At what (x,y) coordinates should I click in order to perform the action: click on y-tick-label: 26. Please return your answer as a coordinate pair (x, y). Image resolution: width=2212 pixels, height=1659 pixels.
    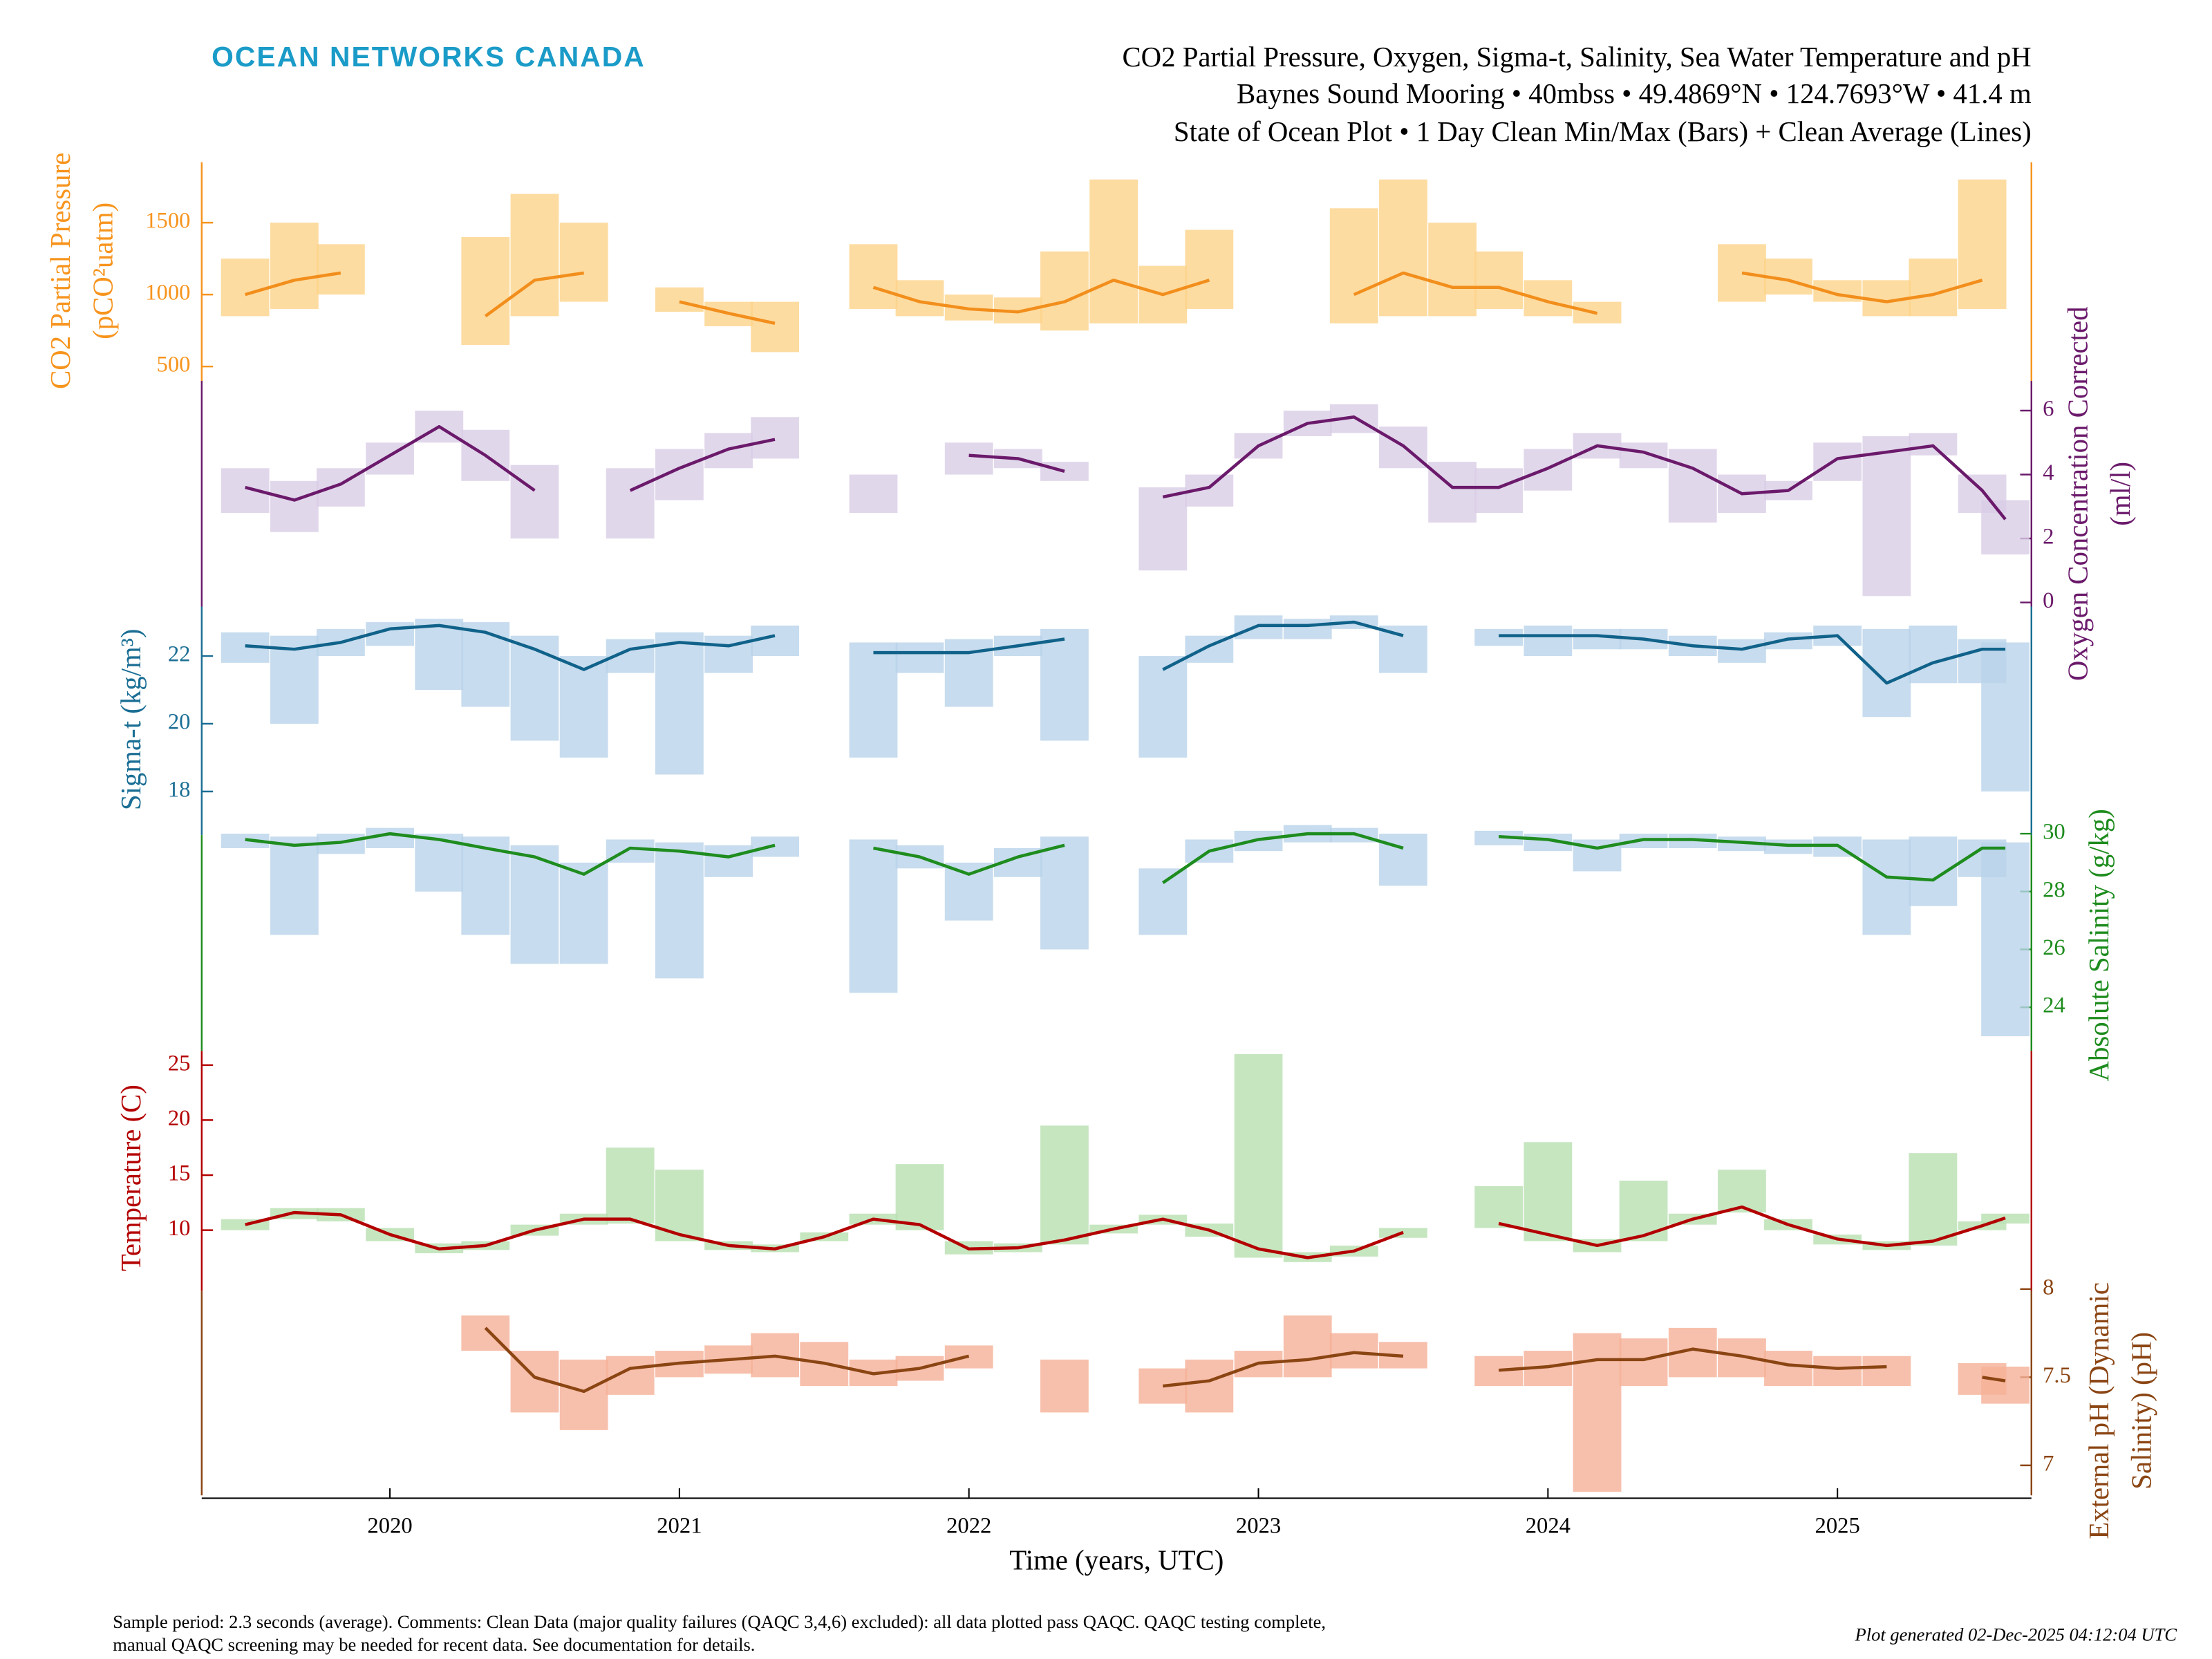
    Looking at the image, I should click on (2054, 948).